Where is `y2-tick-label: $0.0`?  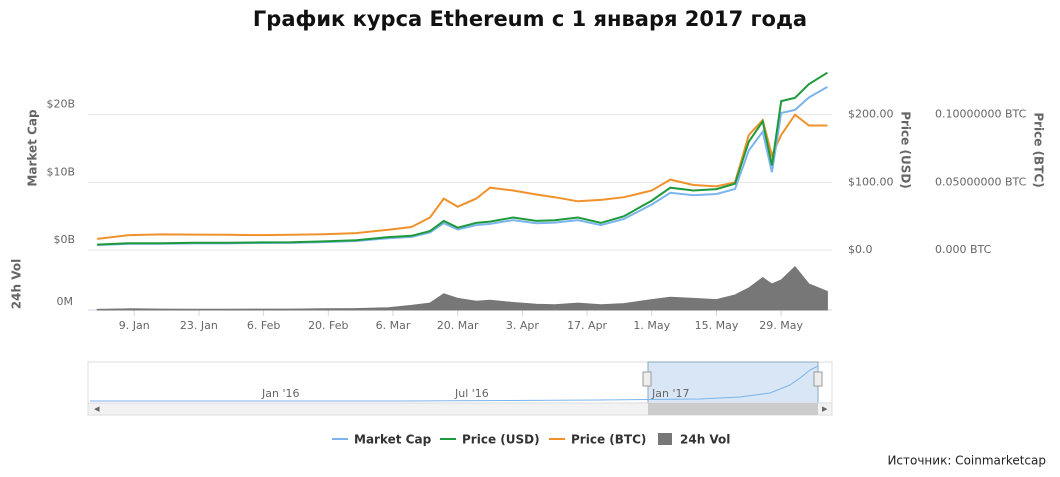
y2-tick-label: $0.0 is located at coordinates (860, 249).